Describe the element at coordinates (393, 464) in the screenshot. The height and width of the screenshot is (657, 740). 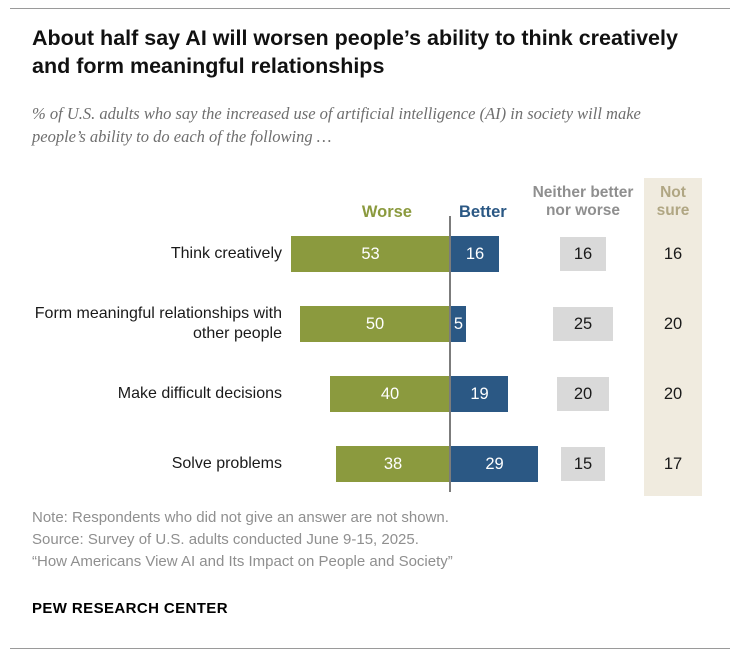
I see `worse-bar: 38` at that location.